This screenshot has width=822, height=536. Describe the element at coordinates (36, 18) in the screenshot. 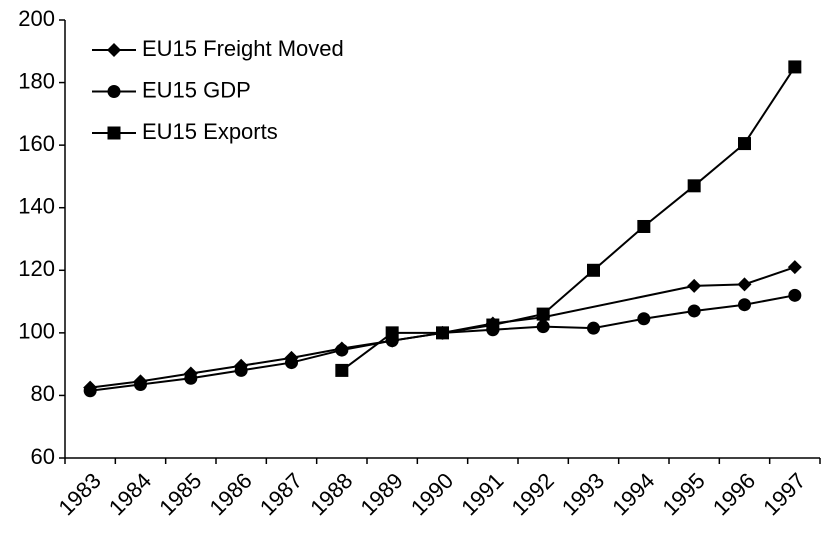

I see `y-tick-label: 200` at that location.